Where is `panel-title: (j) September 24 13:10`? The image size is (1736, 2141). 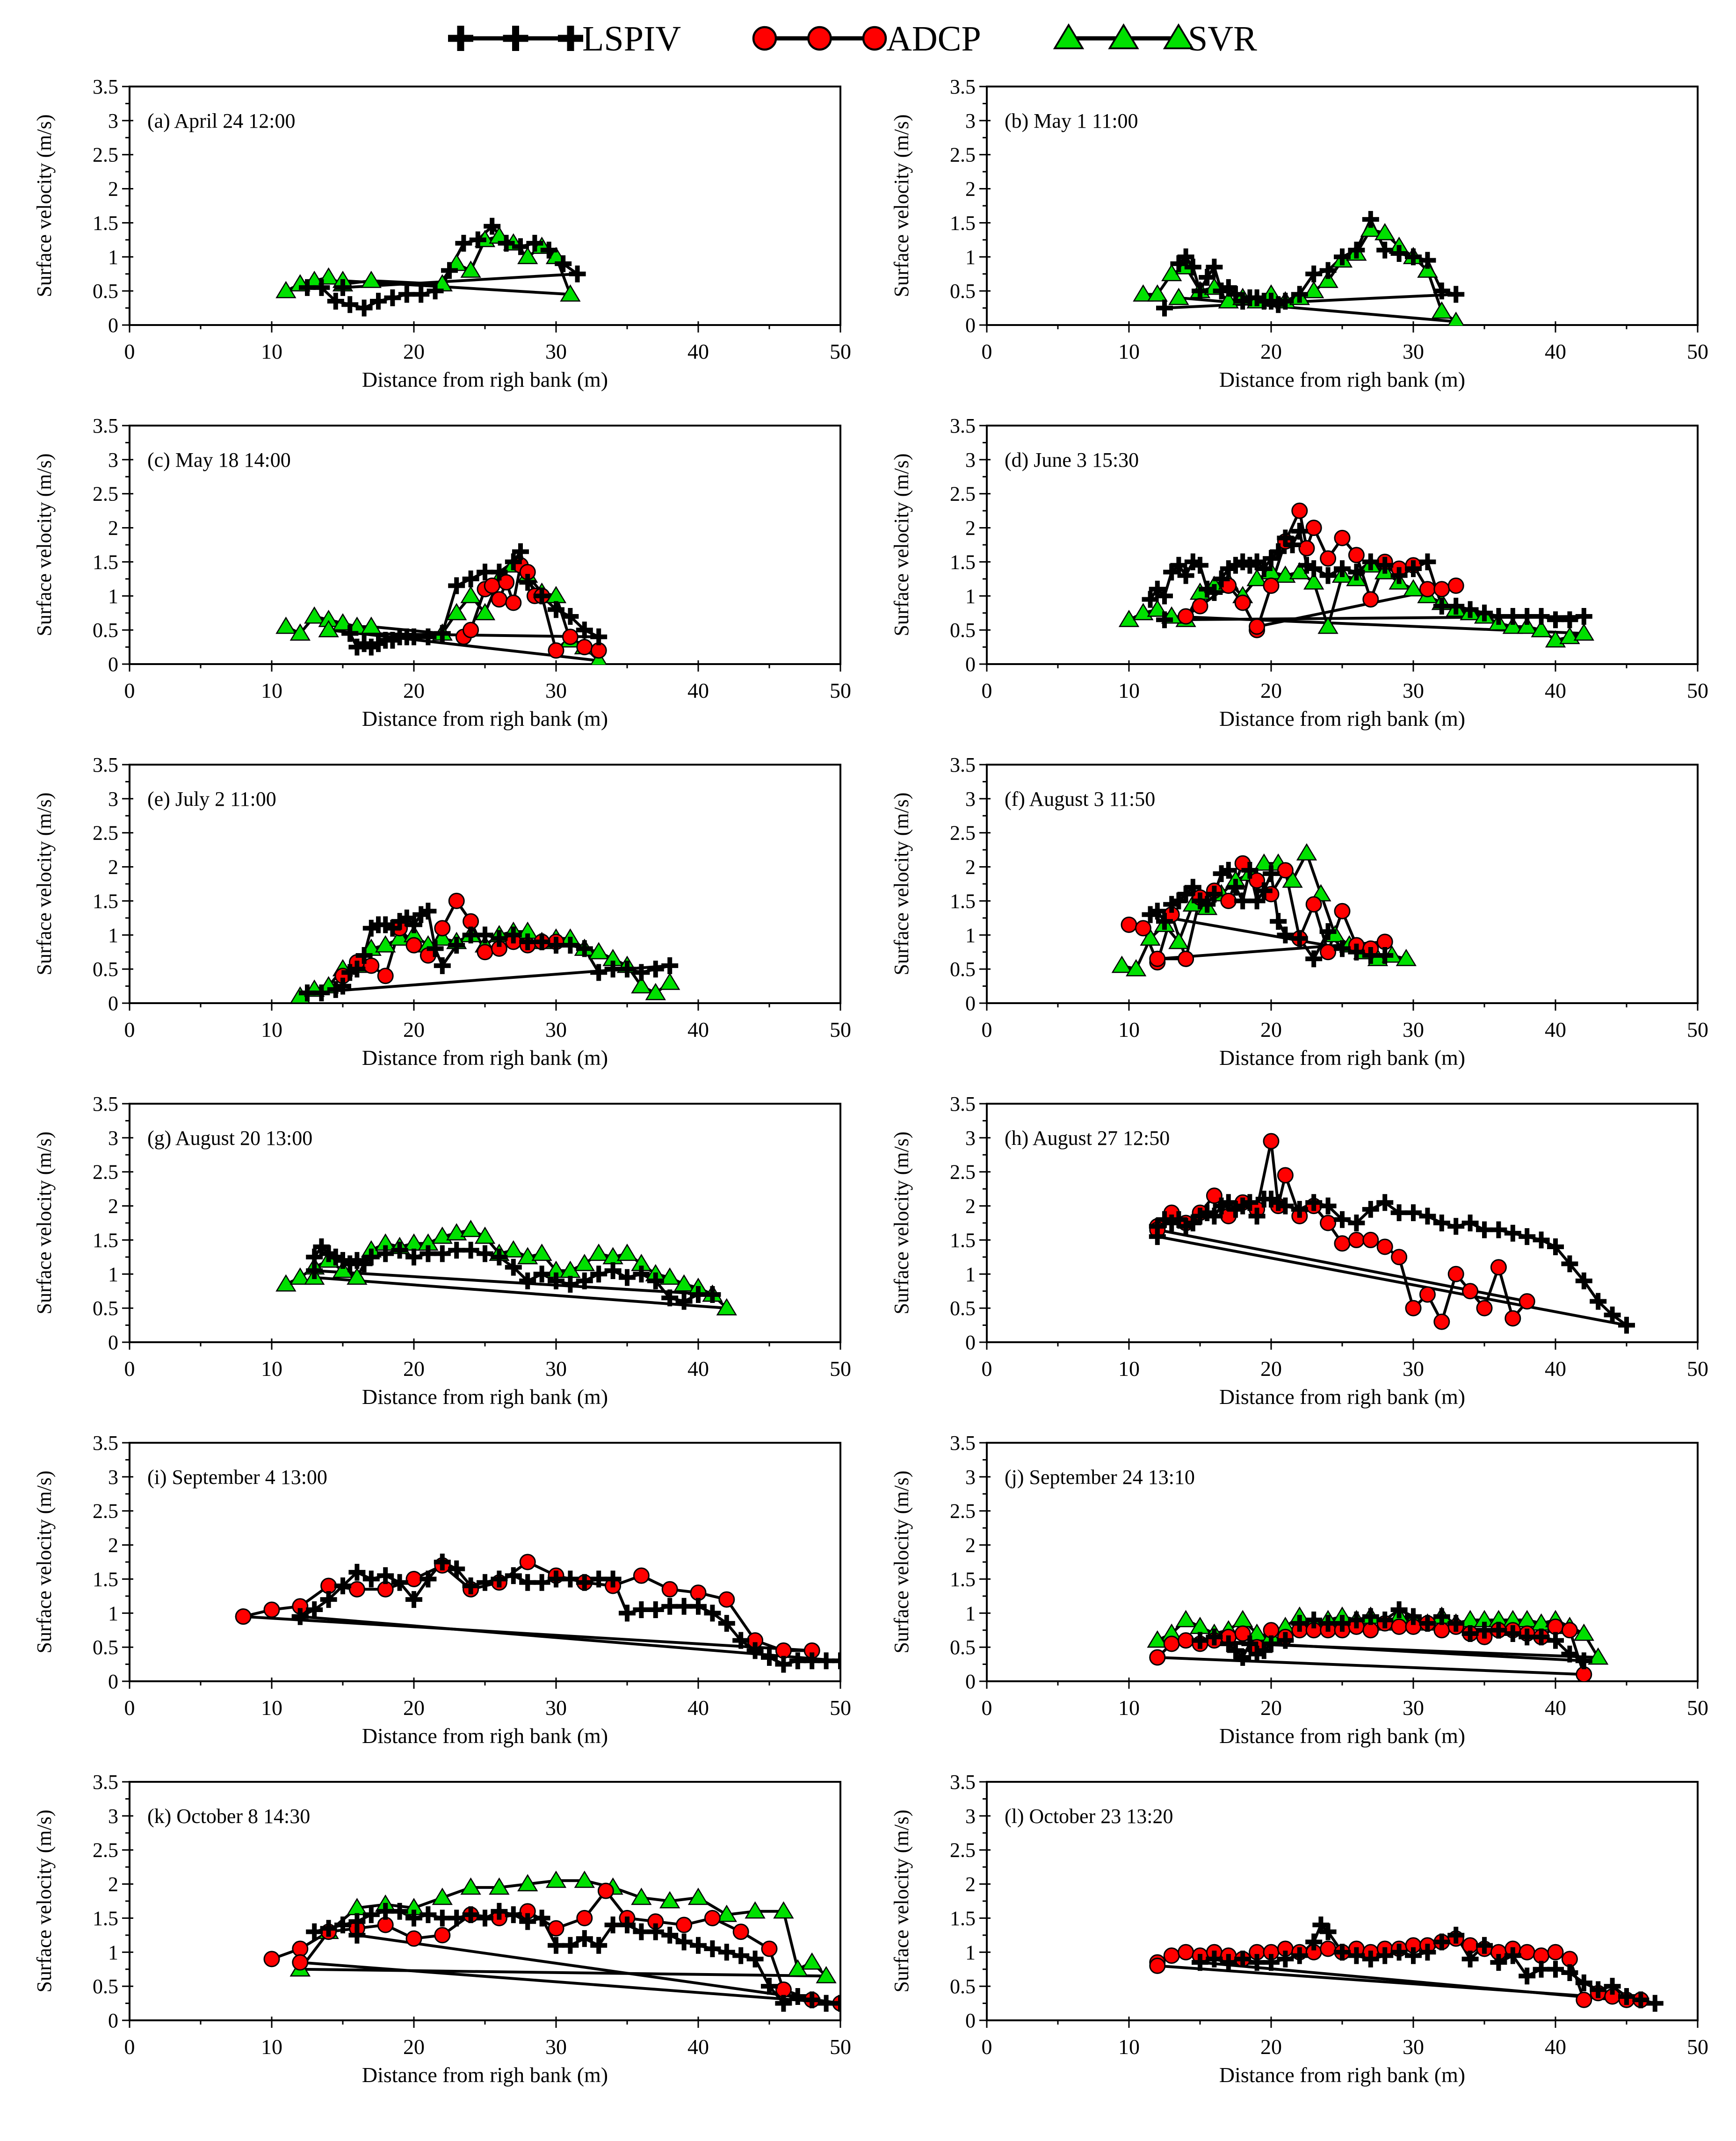
panel-title: (j) September 24 13:10 is located at coordinates (1100, 1478).